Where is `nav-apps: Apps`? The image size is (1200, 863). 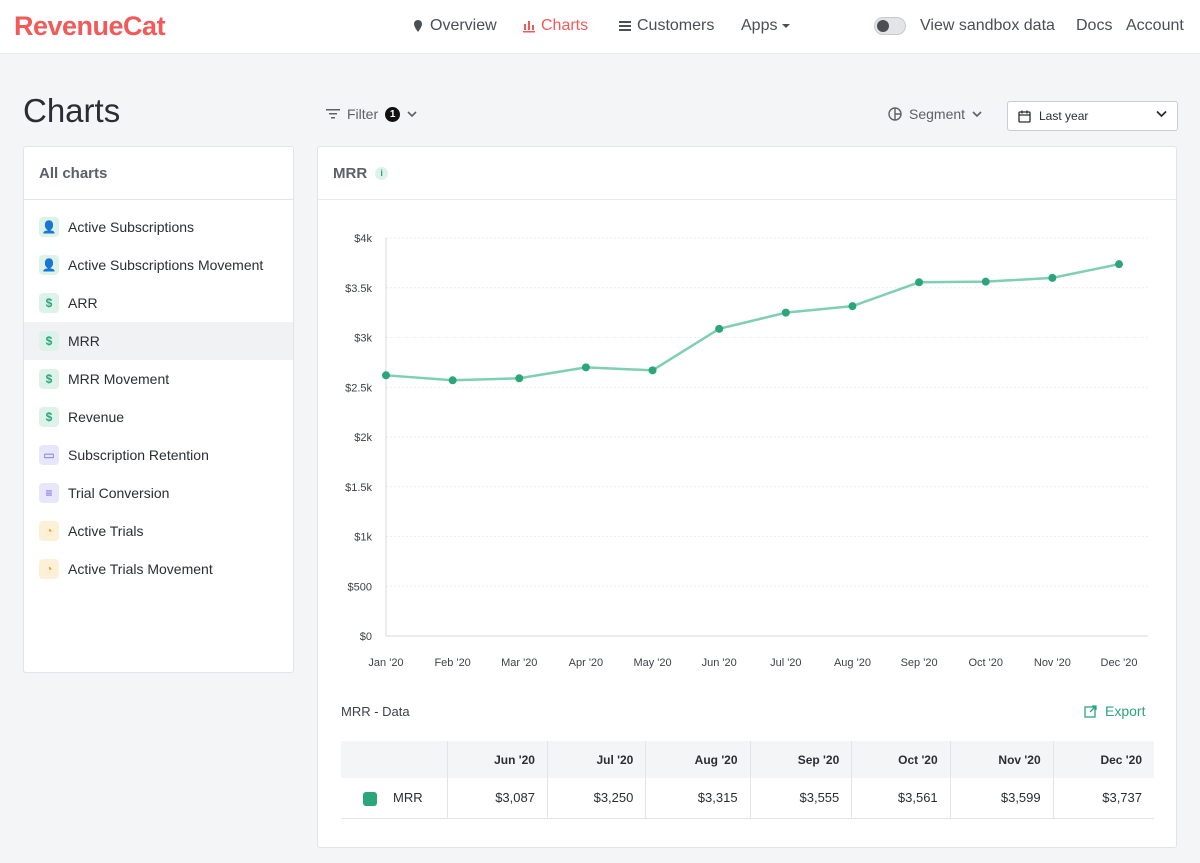
nav-apps: Apps is located at coordinates (766, 26).